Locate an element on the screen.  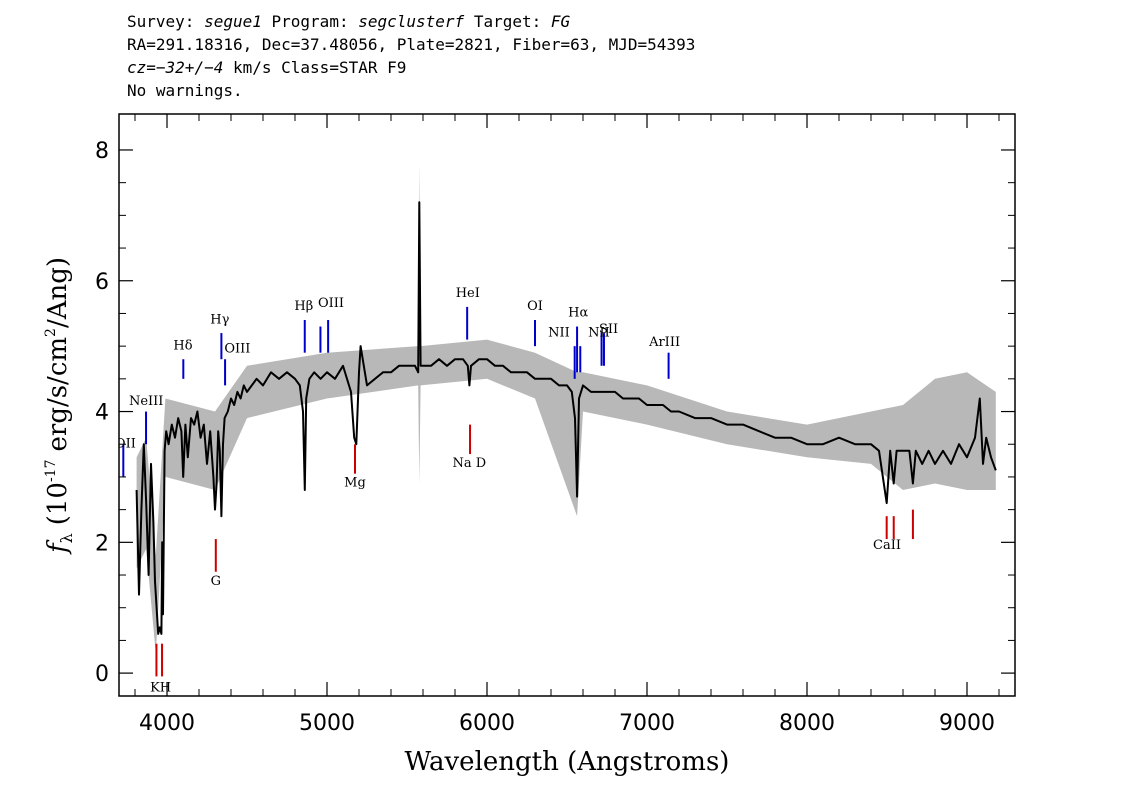
x-tick-label: 4000 is located at coordinates (167, 723).